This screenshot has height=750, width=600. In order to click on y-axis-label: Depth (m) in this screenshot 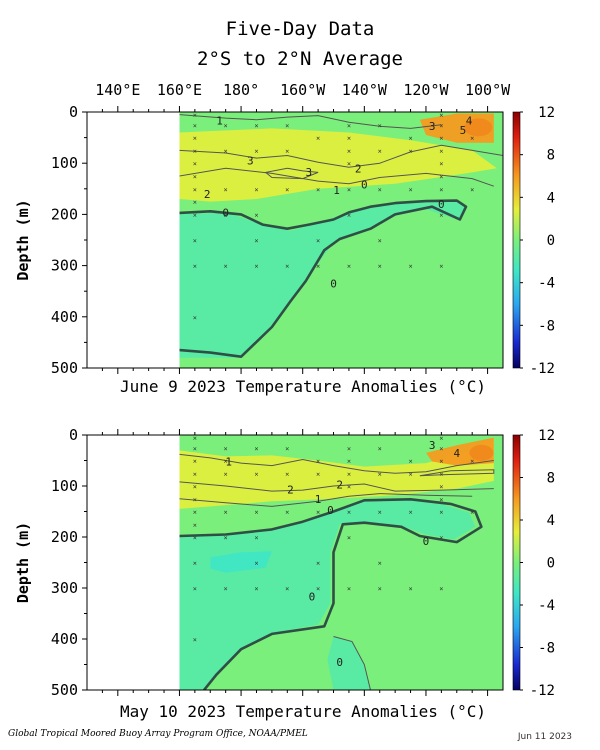, I will do `click(23, 239)`.